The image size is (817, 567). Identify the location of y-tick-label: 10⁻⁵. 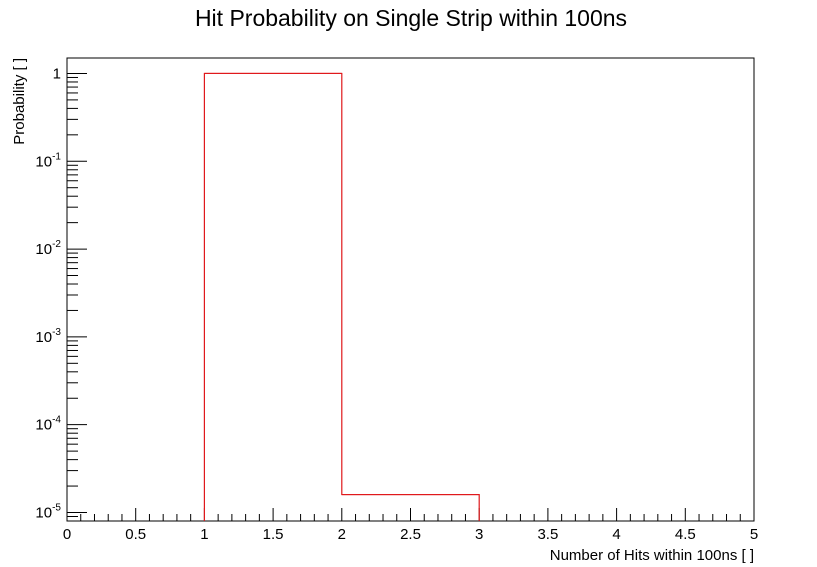
(48, 511).